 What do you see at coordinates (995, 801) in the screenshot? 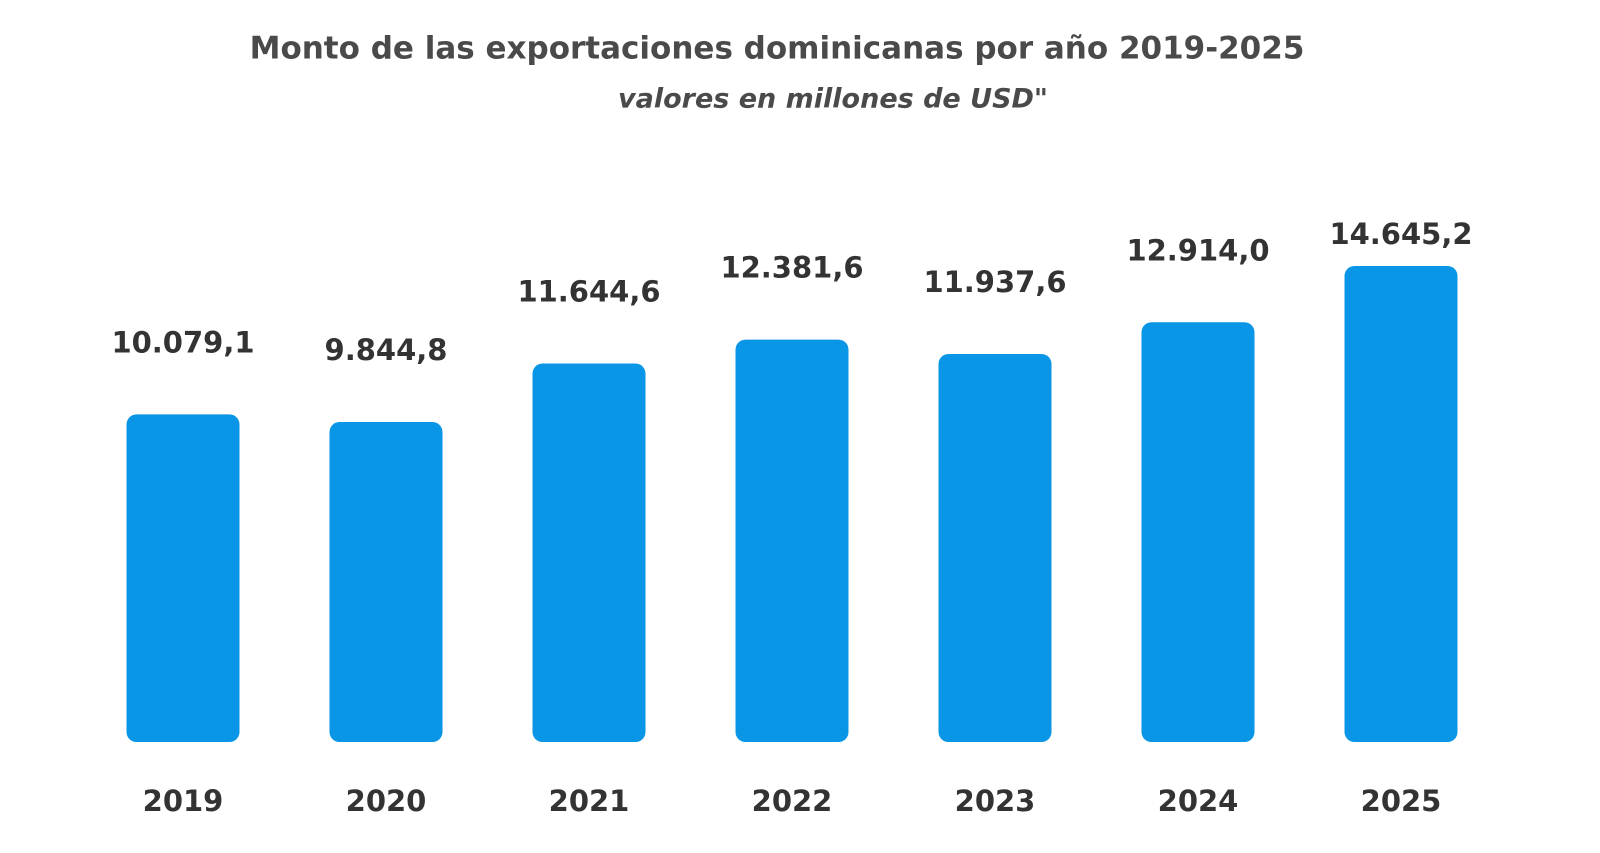
I see `x-tick-label: 2023` at bounding box center [995, 801].